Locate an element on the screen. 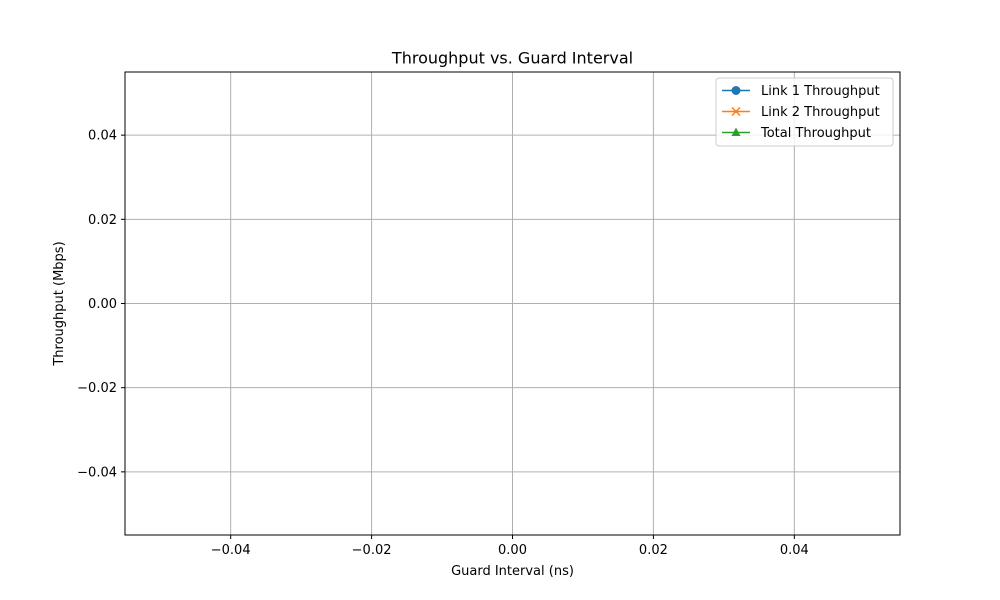 This screenshot has height=600, width=1000. y-tick-label: 0.02 is located at coordinates (102, 220).